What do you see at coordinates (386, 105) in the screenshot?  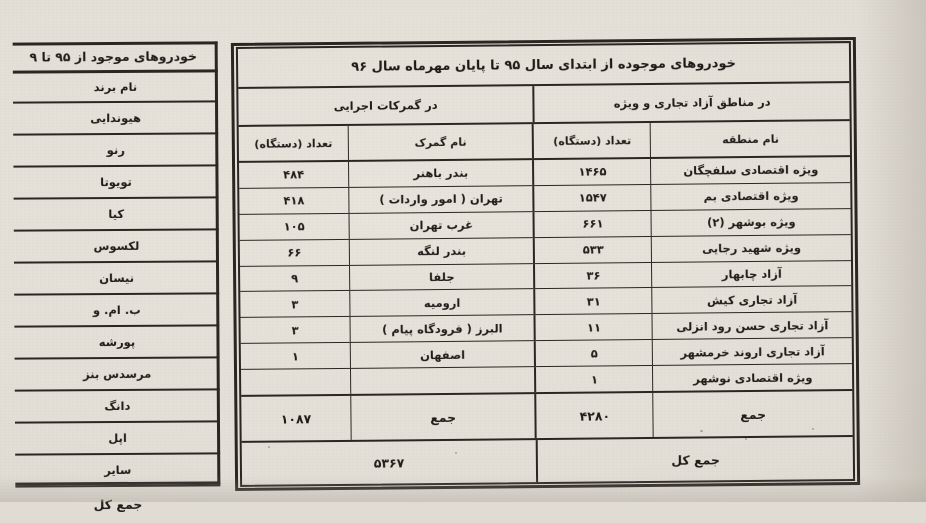 I see `group-header-customs: در گمرکات اجرایی` at bounding box center [386, 105].